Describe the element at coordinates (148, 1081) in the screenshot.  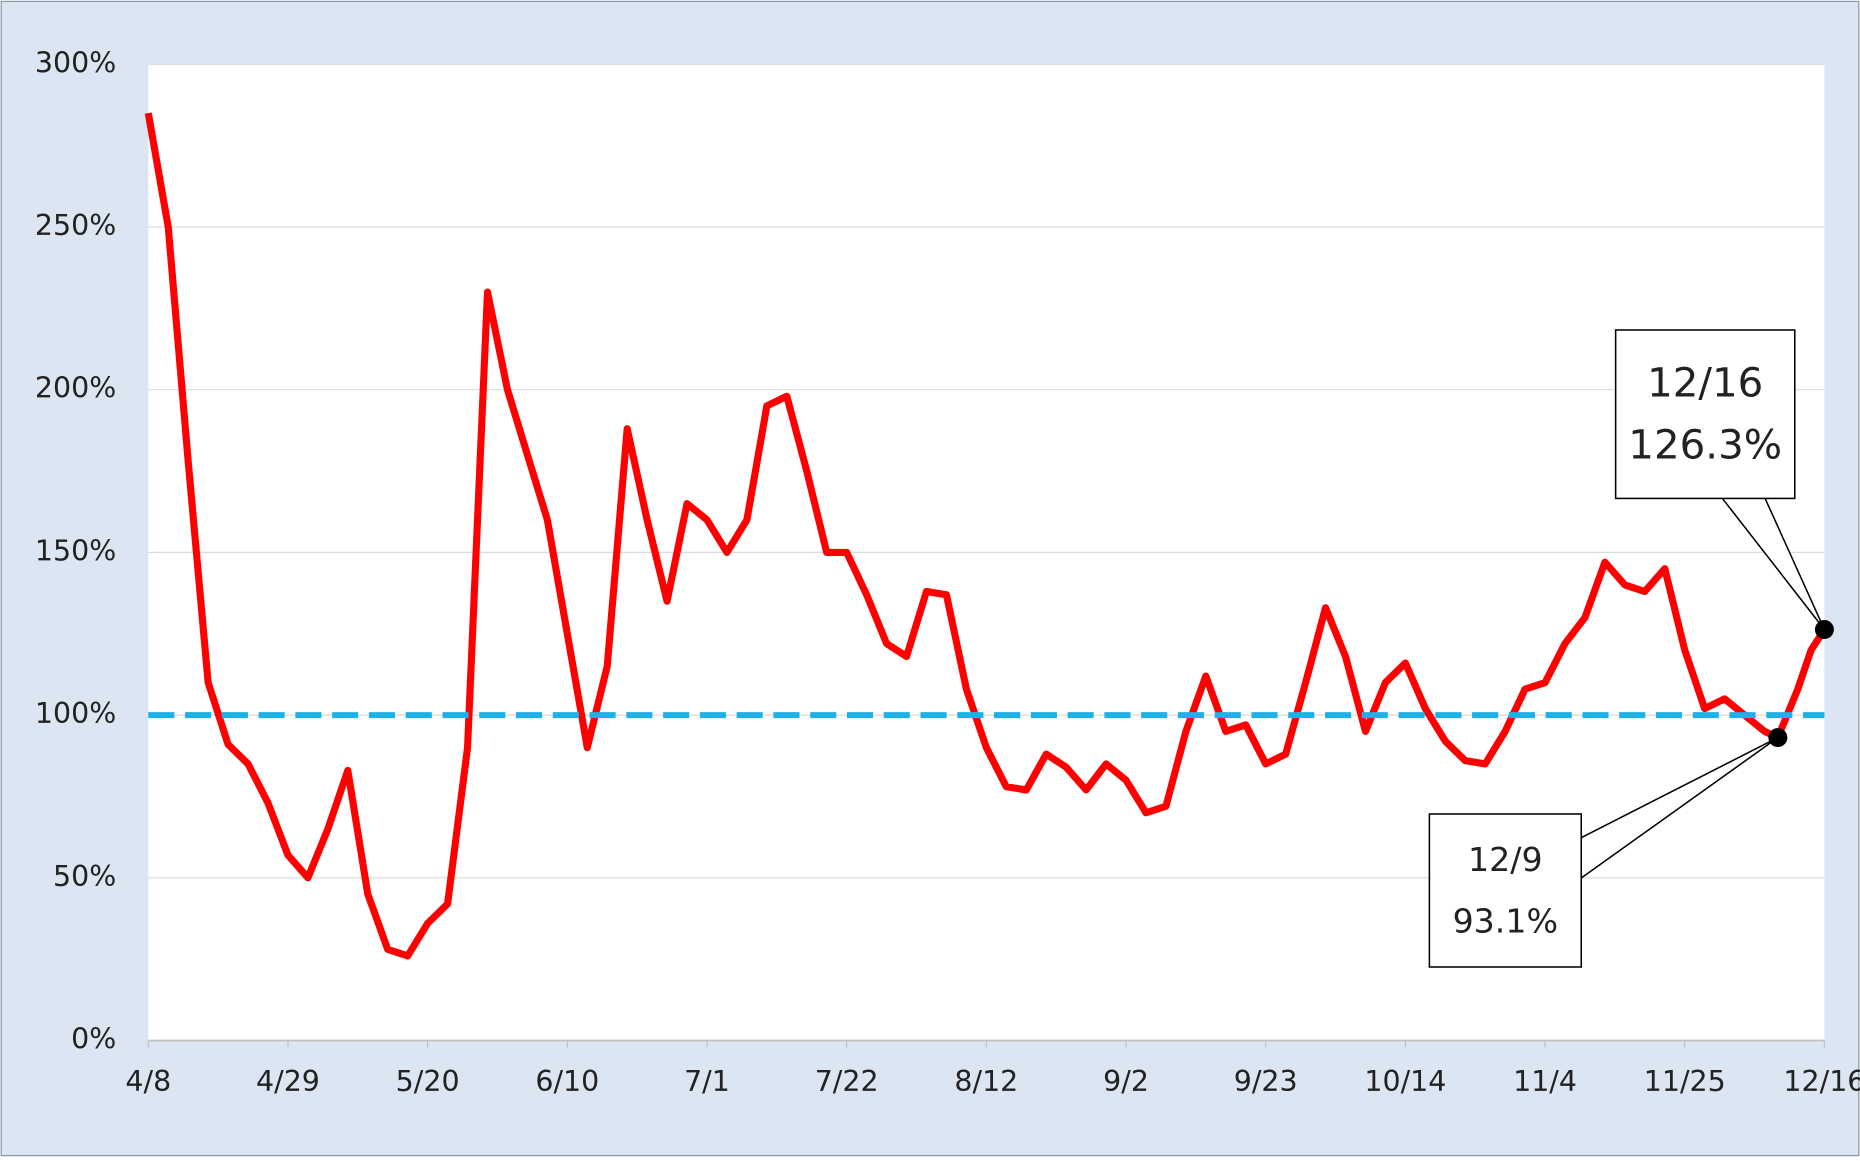
I see `x-tick-label: 4/8` at that location.